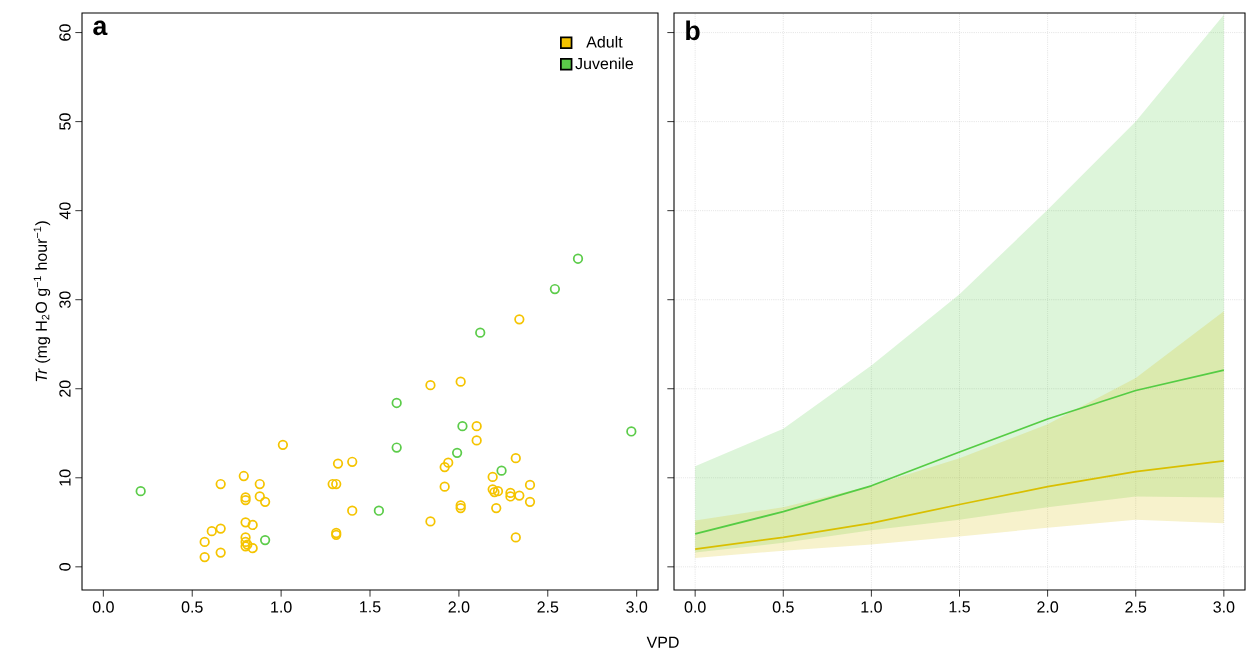  What do you see at coordinates (693, 30) in the screenshot?
I see `chart-title: b` at bounding box center [693, 30].